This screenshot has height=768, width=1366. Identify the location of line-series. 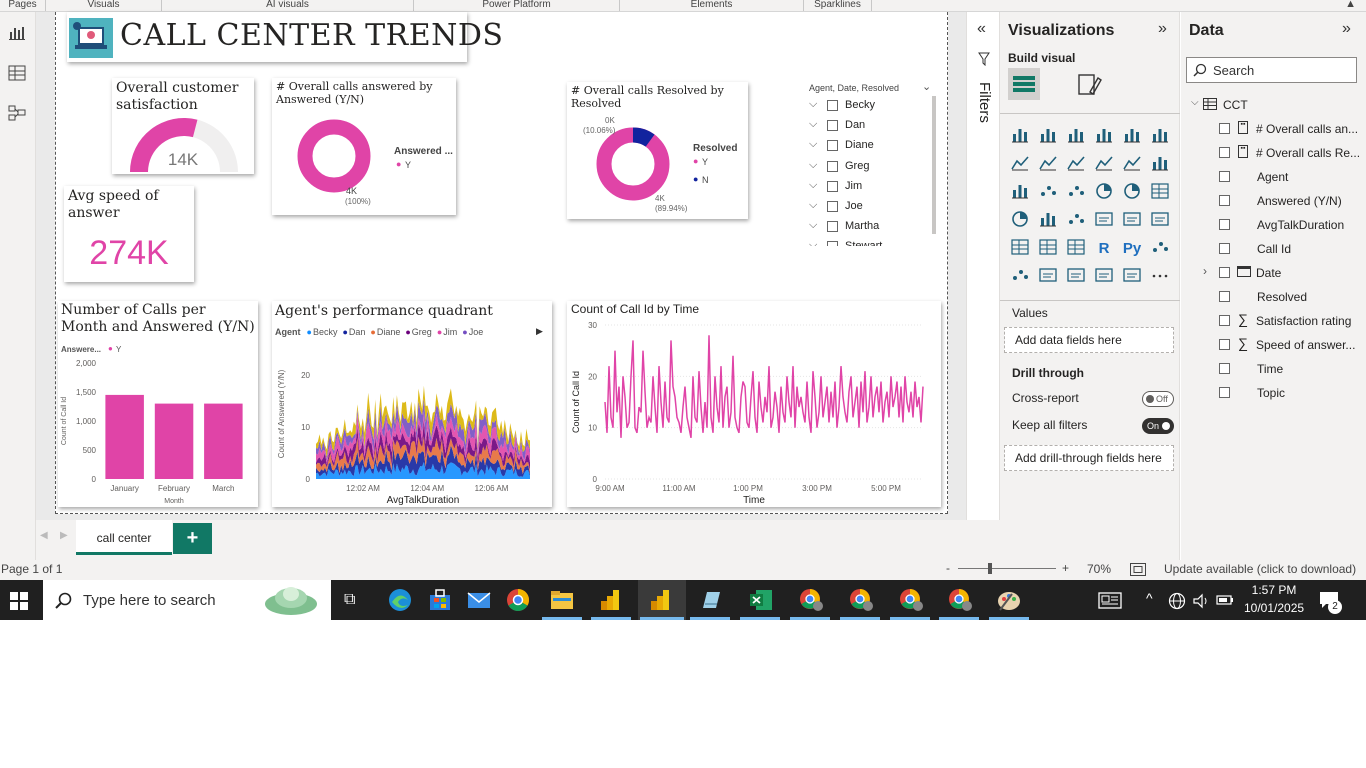
(764, 387).